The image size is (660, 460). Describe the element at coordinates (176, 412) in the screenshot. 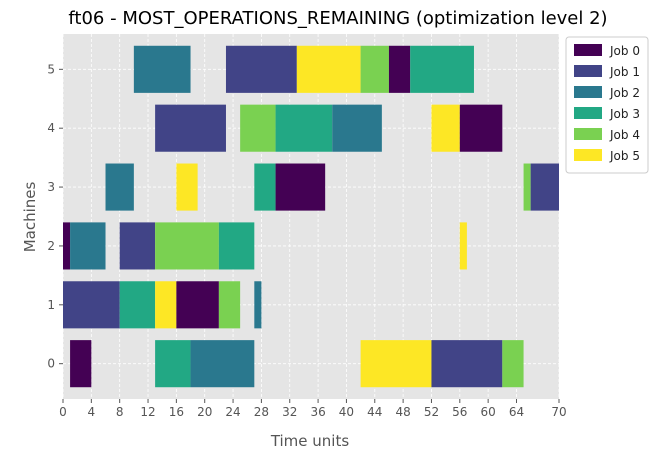

I see `x-tick-label: 16` at that location.